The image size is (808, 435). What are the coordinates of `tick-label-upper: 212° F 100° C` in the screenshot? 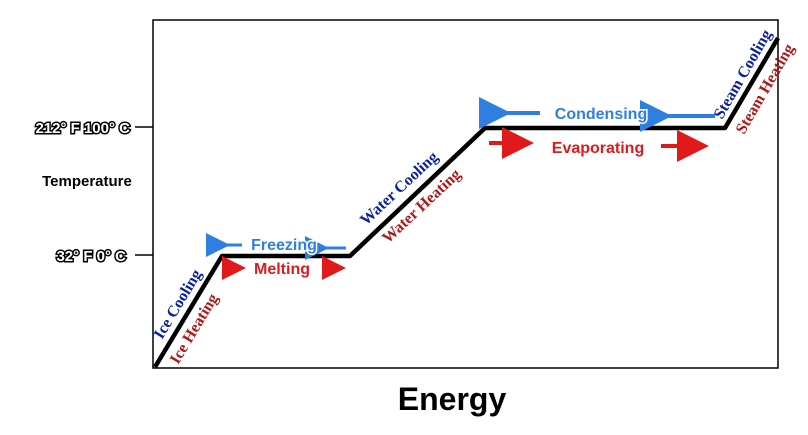 It's located at (82, 128).